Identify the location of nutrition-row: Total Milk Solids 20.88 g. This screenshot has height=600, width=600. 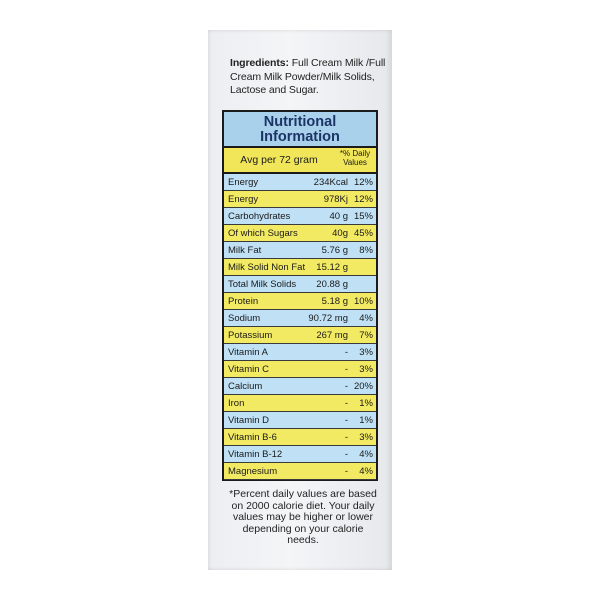
(300, 284).